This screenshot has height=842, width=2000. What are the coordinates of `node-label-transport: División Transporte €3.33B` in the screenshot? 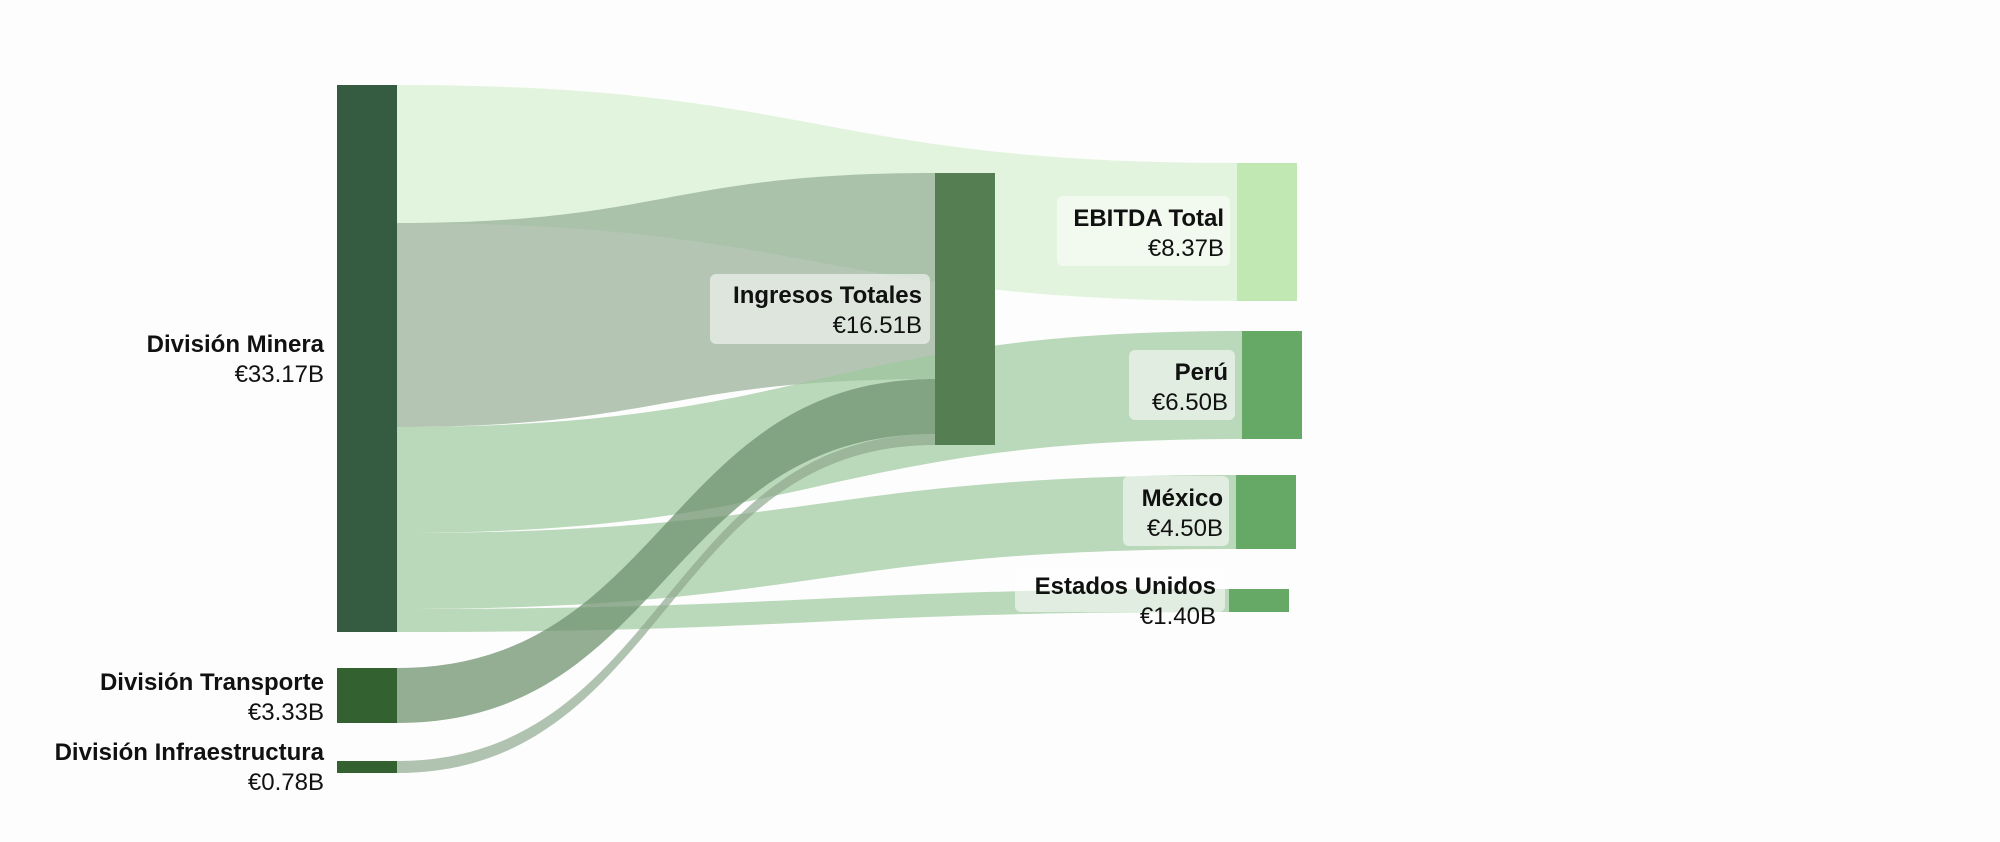 It's located at (212, 697).